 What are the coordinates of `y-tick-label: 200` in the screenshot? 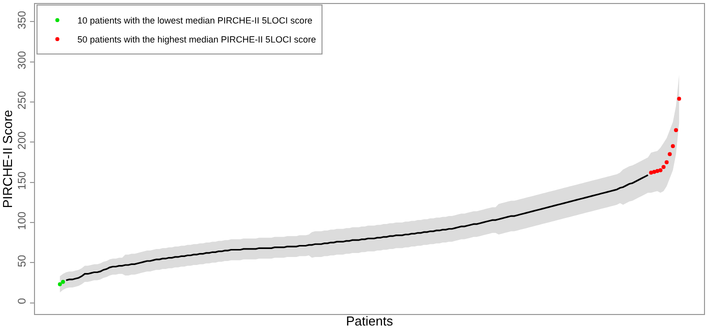 It's located at (22, 140).